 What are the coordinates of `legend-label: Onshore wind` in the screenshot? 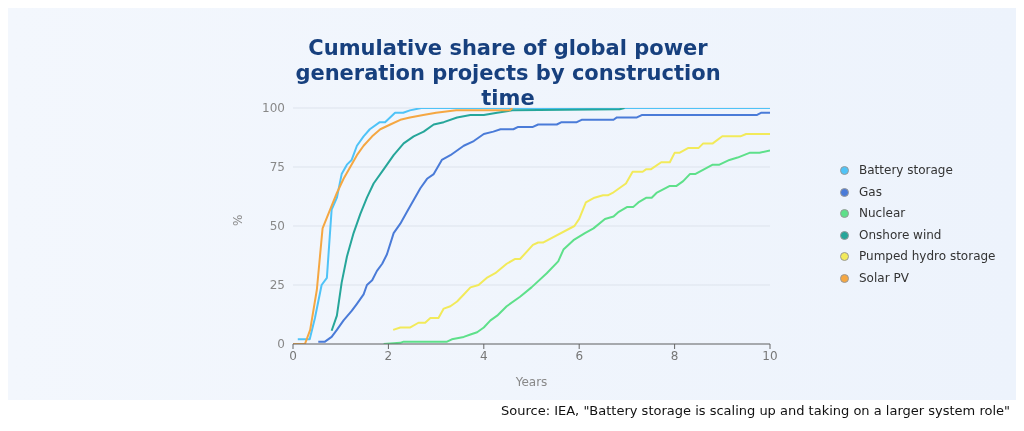 It's located at (900, 235).